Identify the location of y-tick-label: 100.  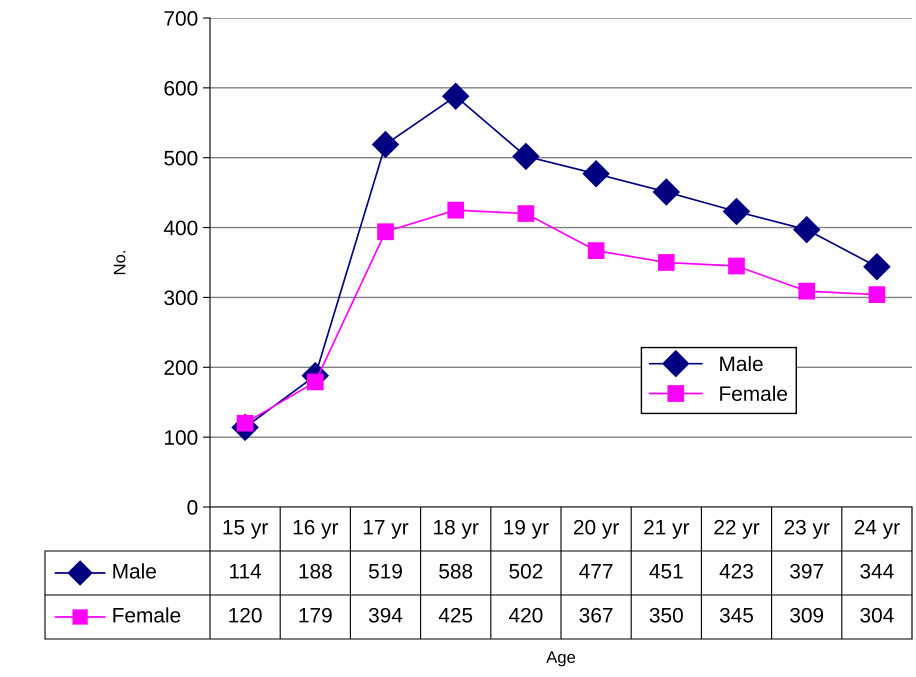
(181, 437).